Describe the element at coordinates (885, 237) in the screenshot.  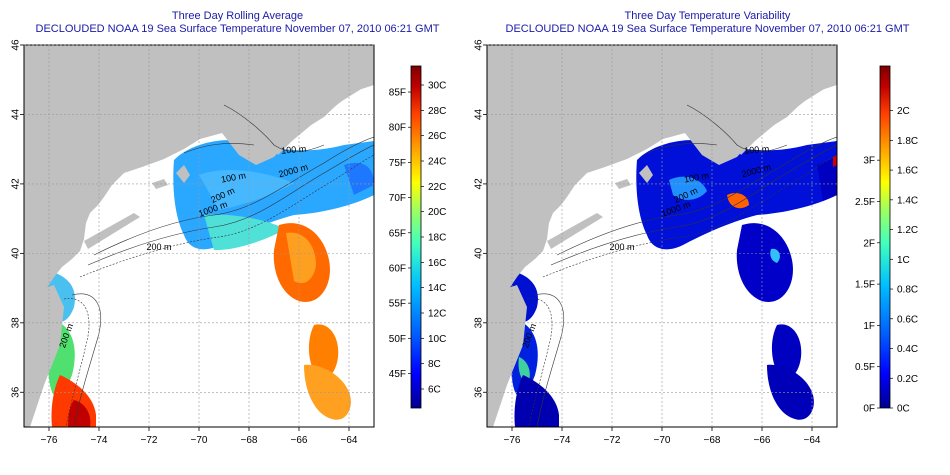
I see `right-colorbar` at that location.